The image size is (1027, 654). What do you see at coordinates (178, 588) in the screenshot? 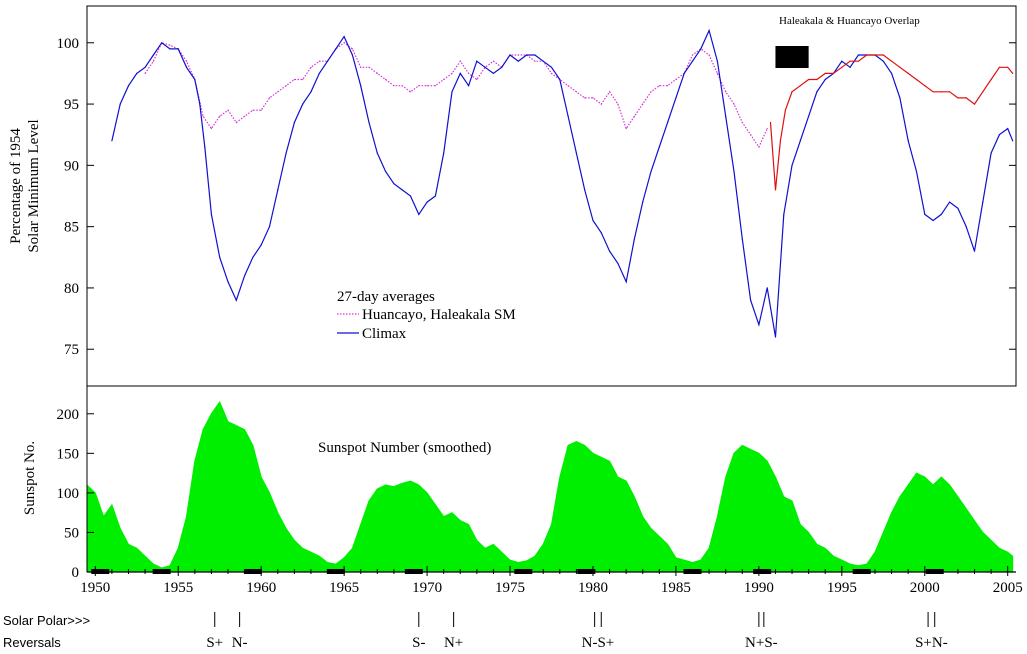
I see `x-tick-label: 1955` at bounding box center [178, 588].